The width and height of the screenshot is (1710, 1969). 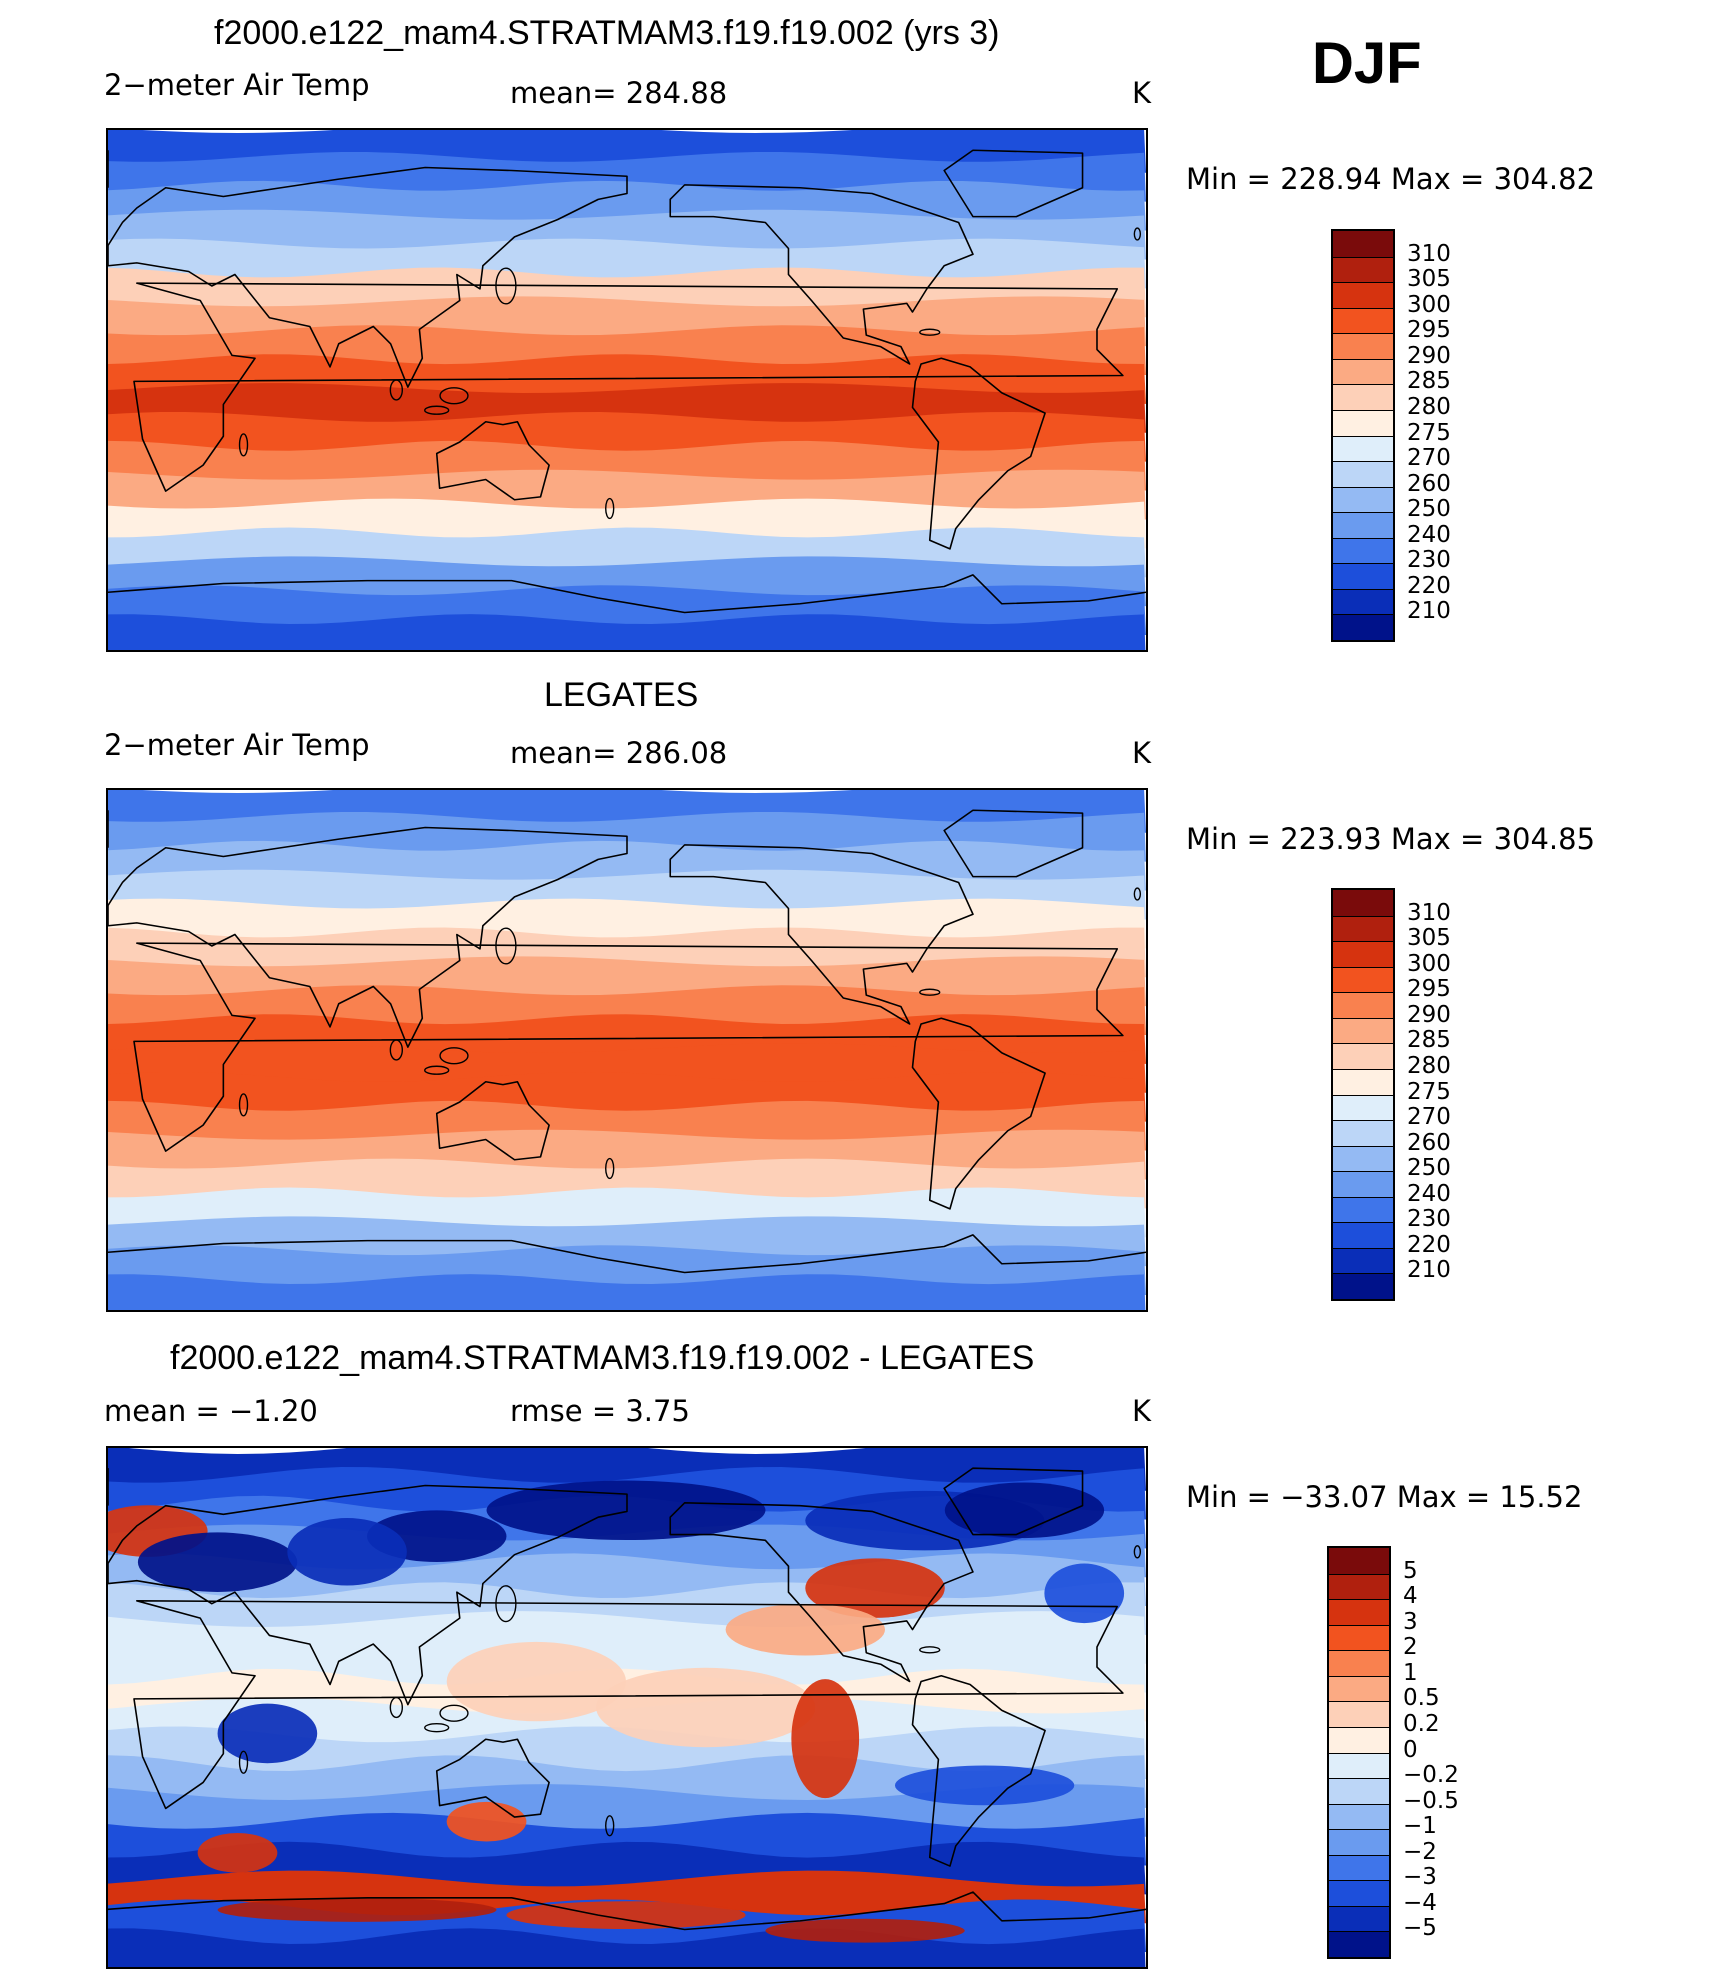 What do you see at coordinates (1420, 1877) in the screenshot?
I see `colorbar-tick-label: −3` at bounding box center [1420, 1877].